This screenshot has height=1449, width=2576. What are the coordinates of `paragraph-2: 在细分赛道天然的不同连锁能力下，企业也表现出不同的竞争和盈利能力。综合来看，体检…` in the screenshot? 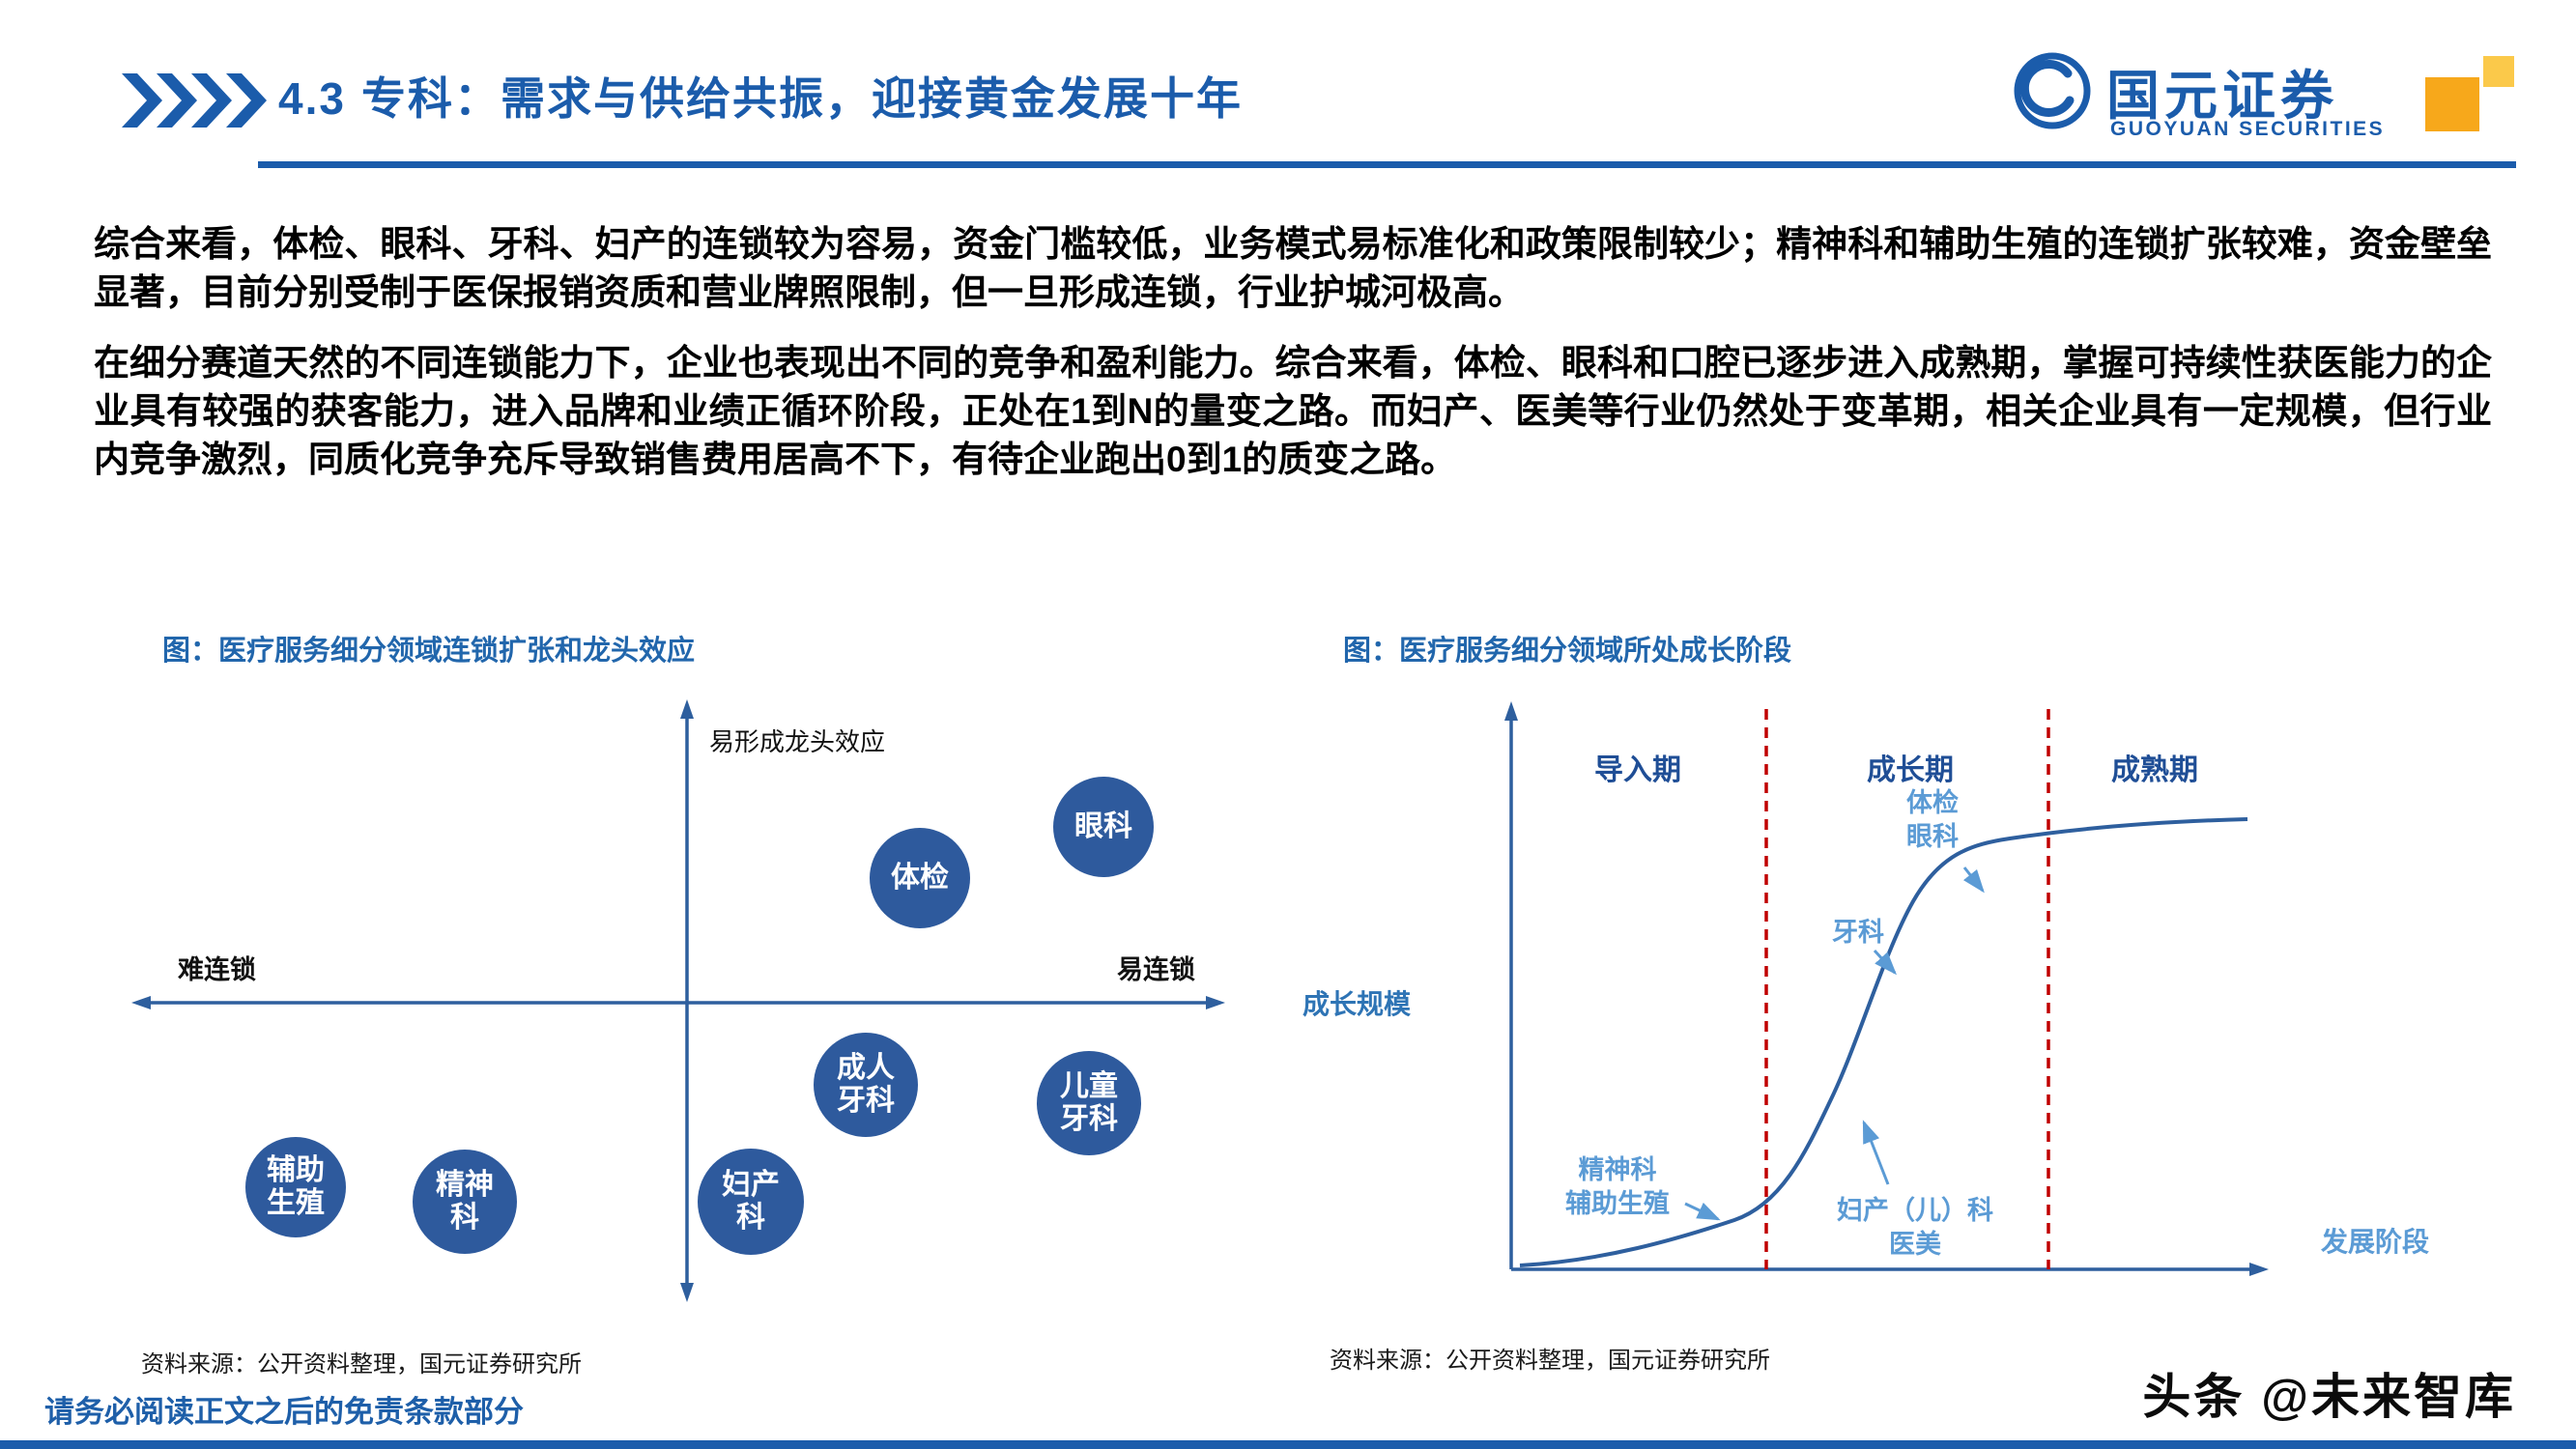 It's located at (1293, 411).